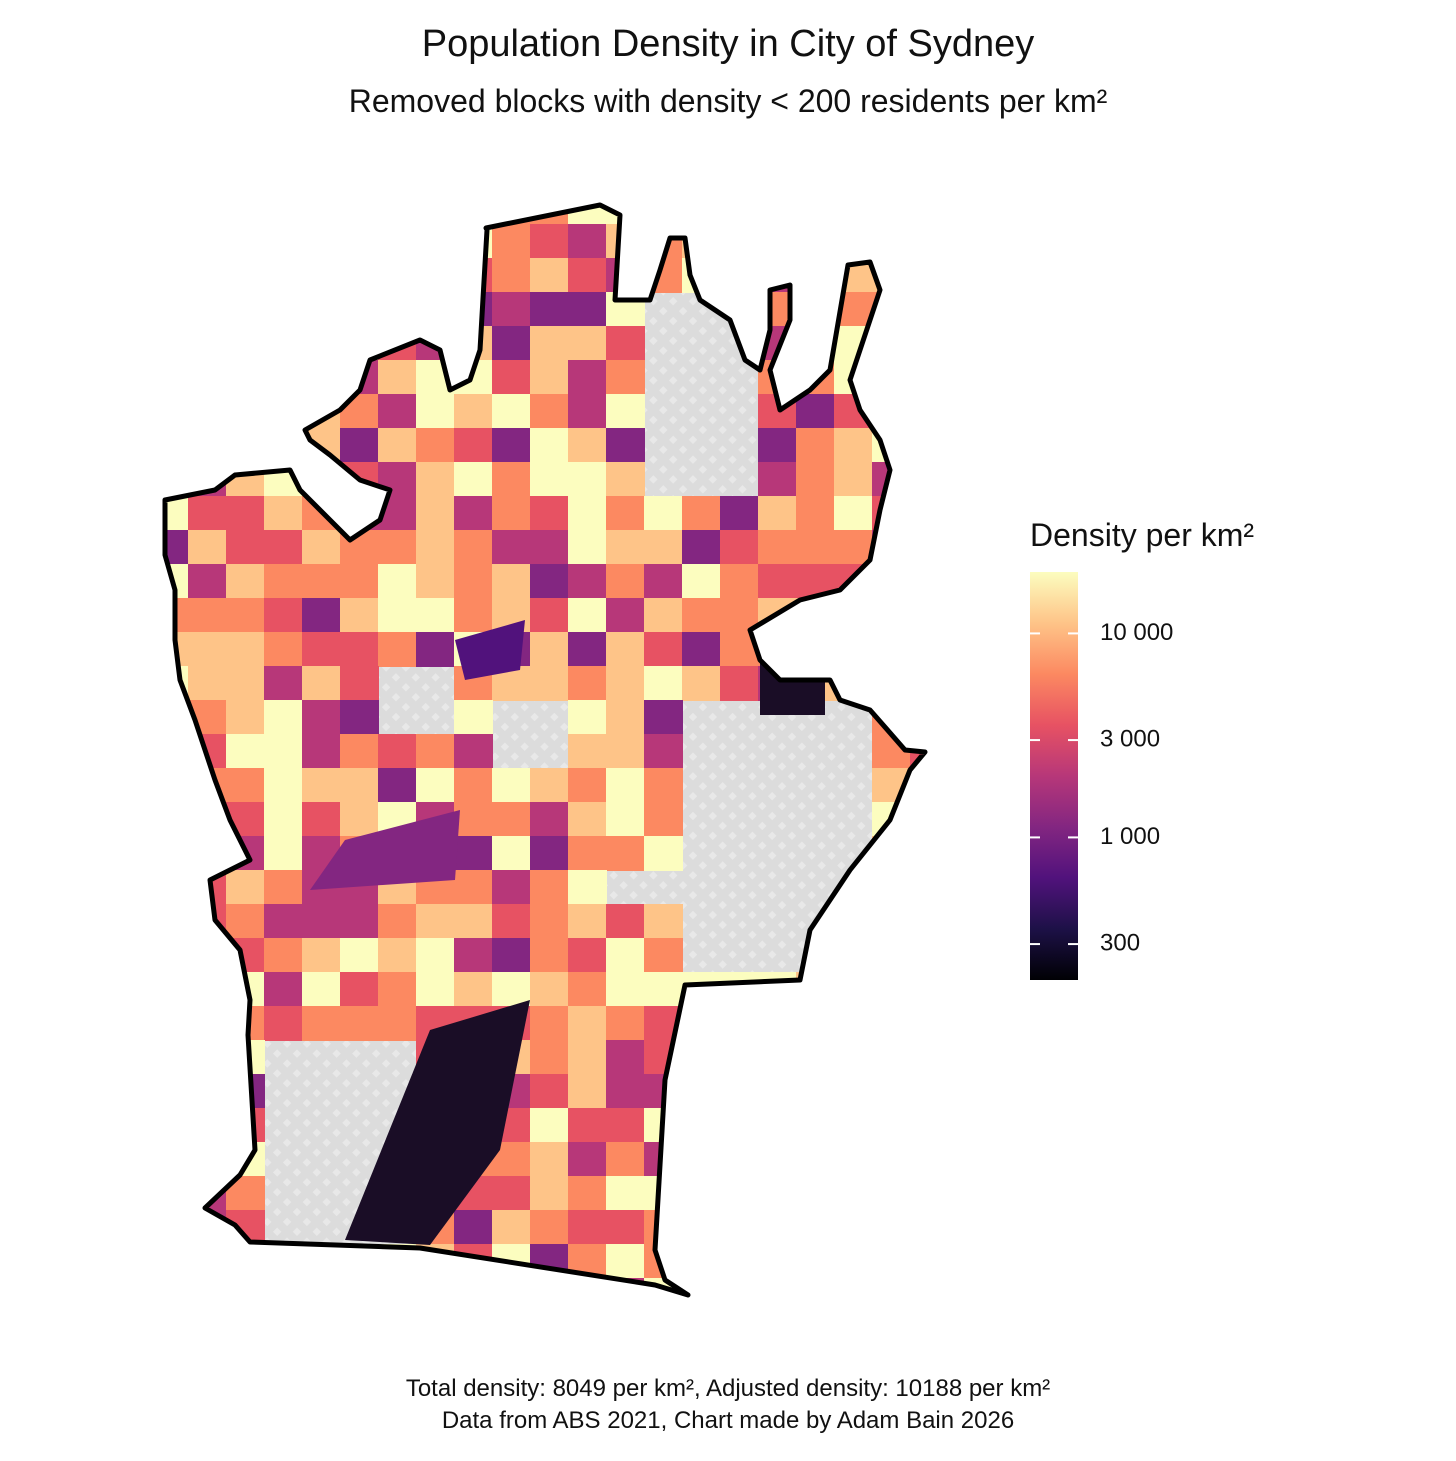 The height and width of the screenshot is (1461, 1456). I want to click on chart-title: Population Density in City of Sydney, so click(728, 44).